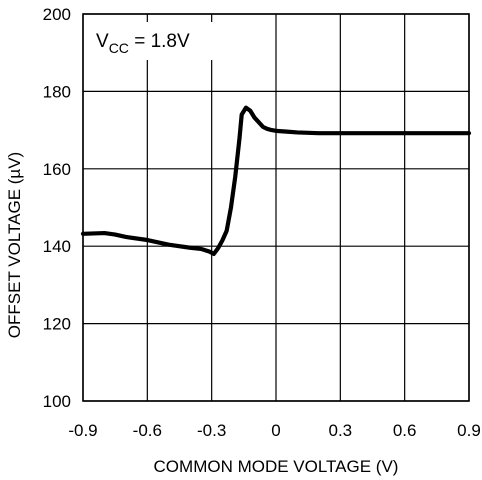 This screenshot has width=482, height=480. What do you see at coordinates (57, 246) in the screenshot?
I see `y-tick-label-2: 140` at bounding box center [57, 246].